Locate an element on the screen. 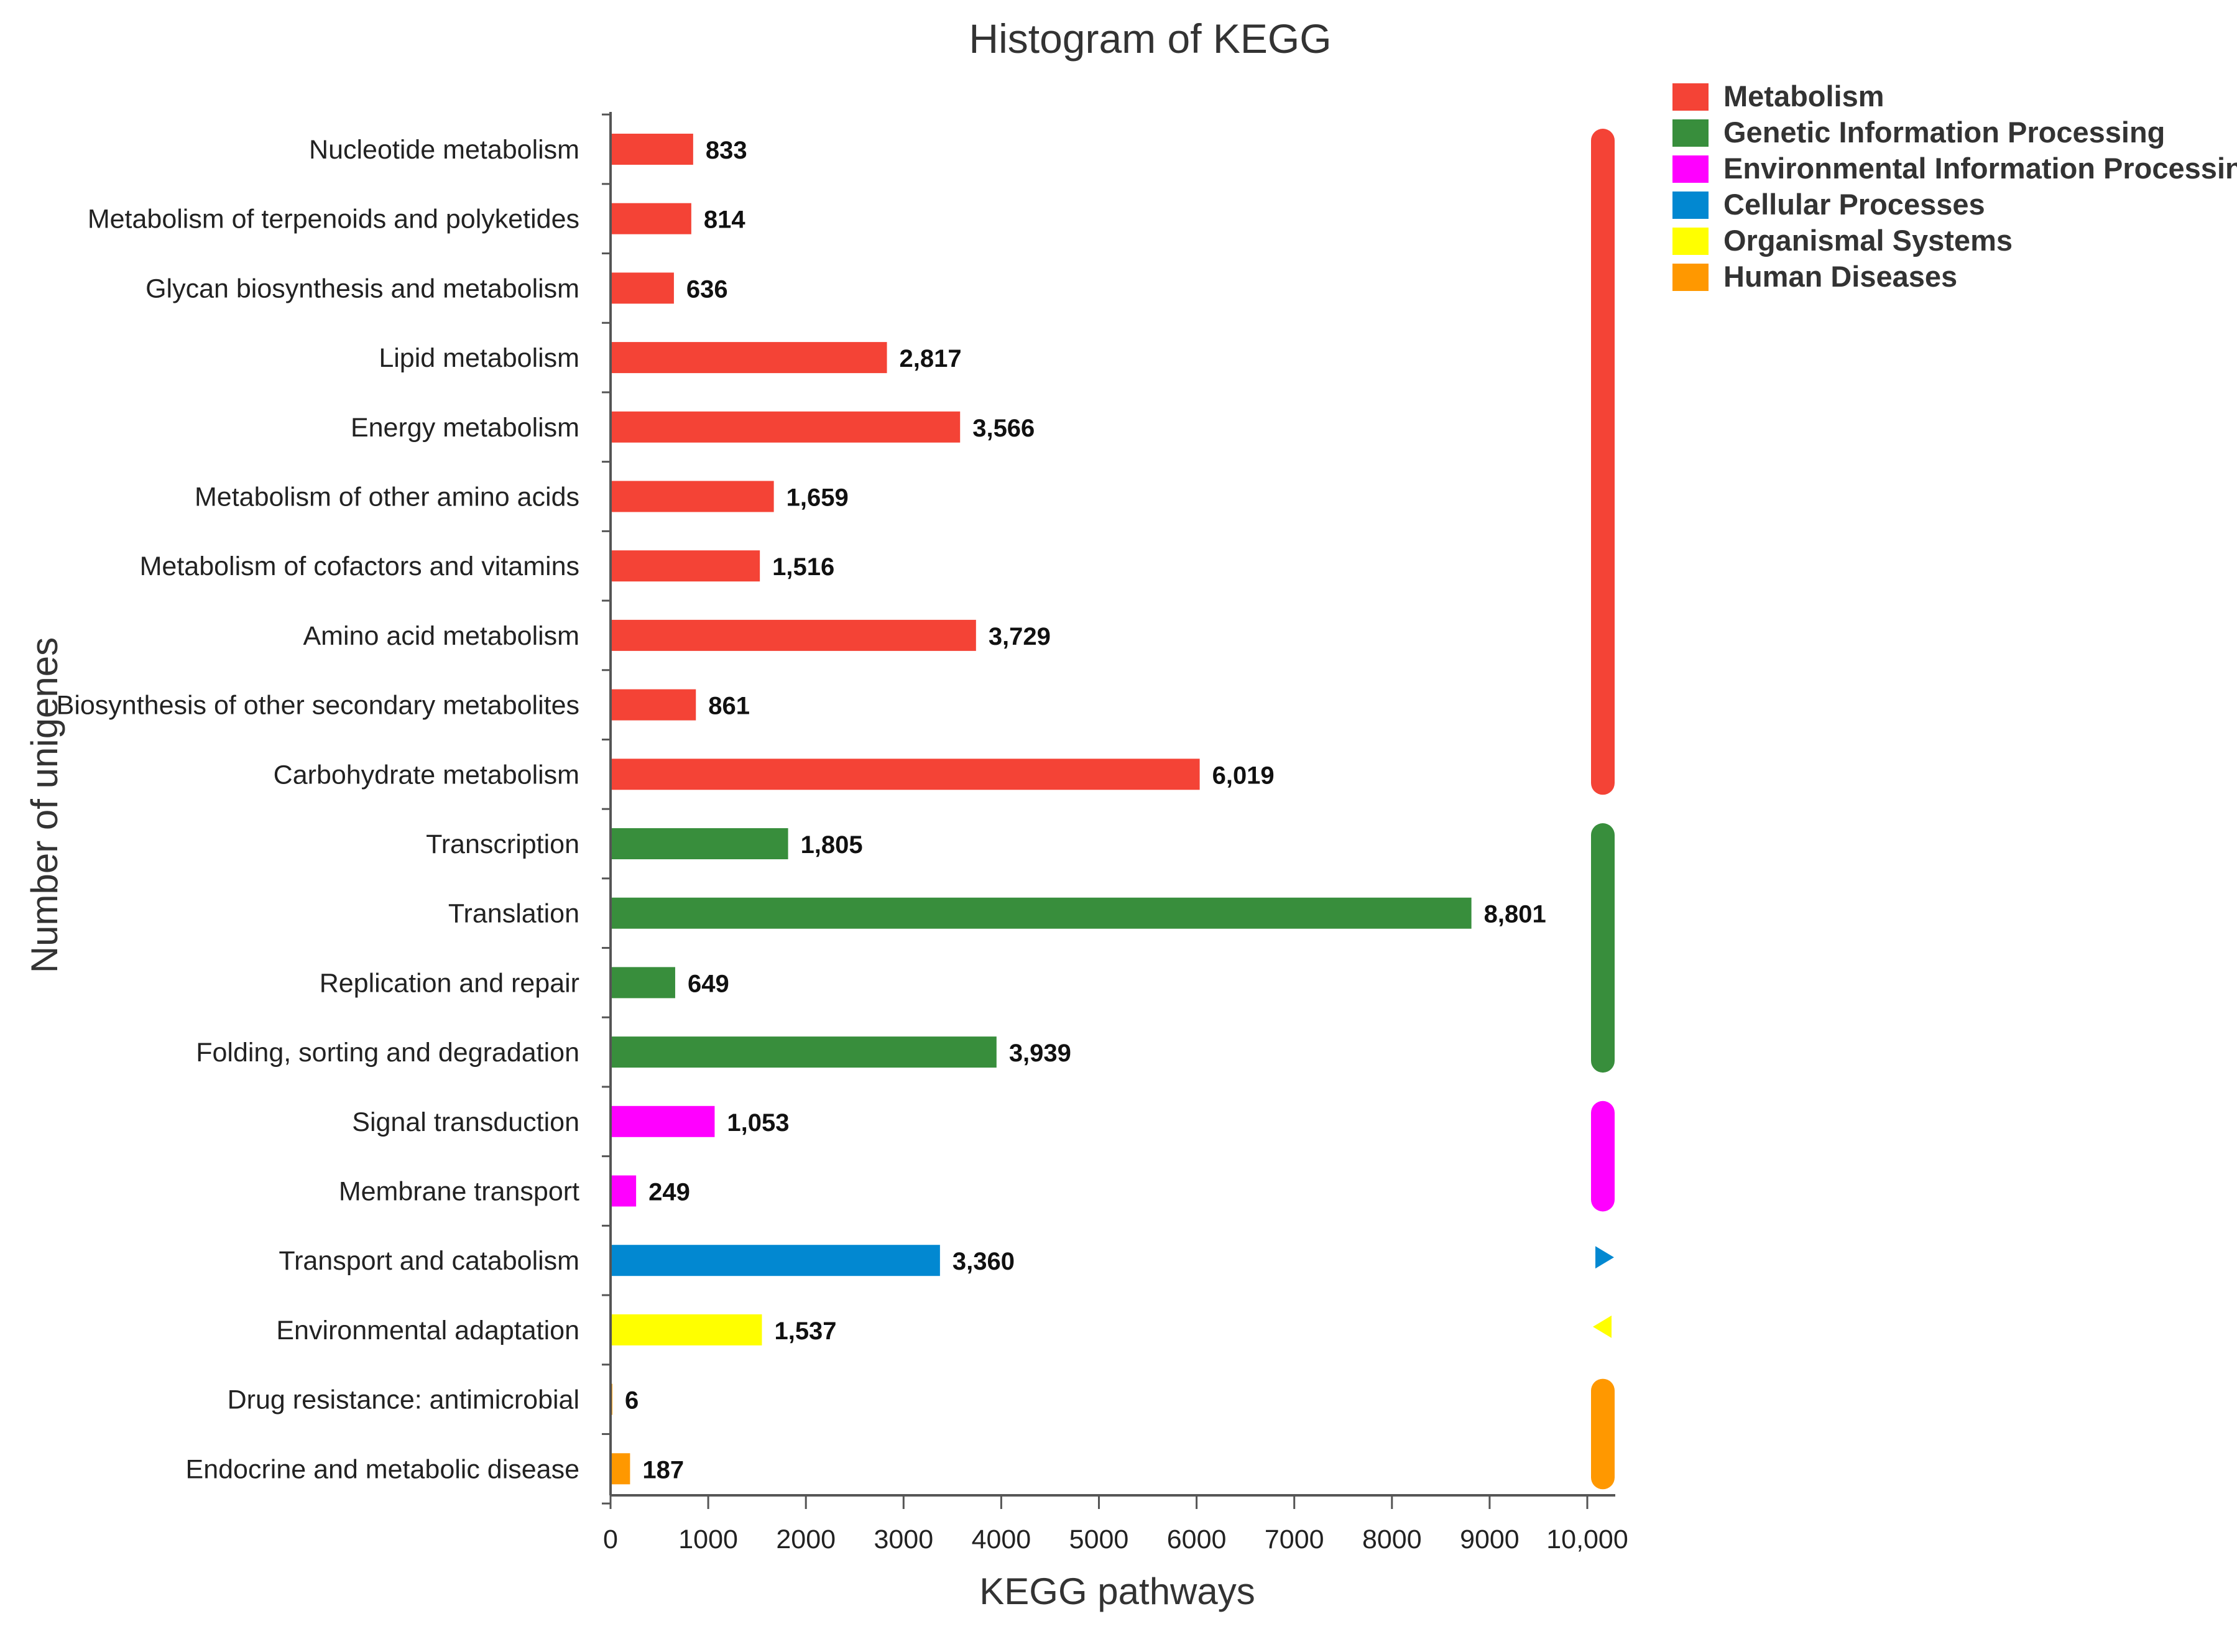 The image size is (2237, 1652). value-label: 3,360 is located at coordinates (984, 1261).